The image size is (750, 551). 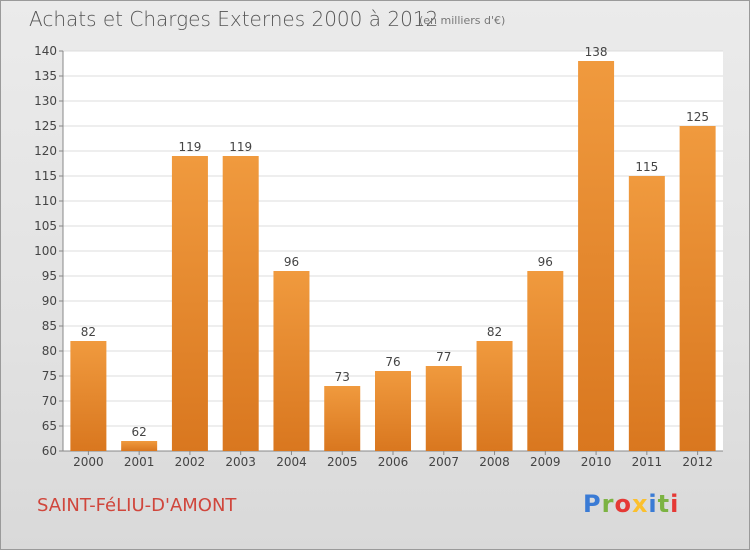 I want to click on x-tick-label: 2004, so click(x=291, y=462).